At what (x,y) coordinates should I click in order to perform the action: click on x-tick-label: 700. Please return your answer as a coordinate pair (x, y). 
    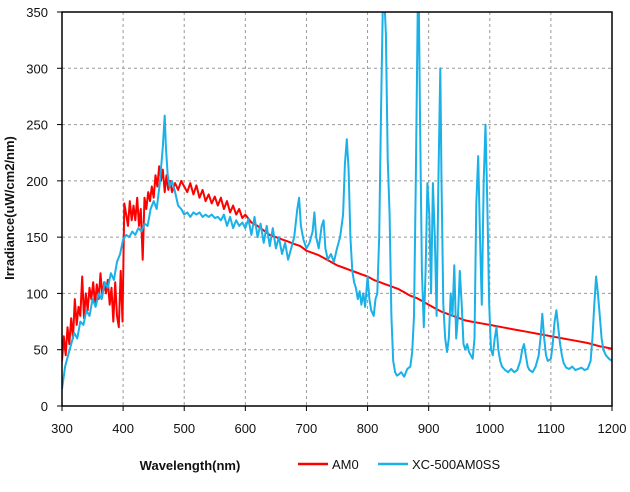
    Looking at the image, I should click on (307, 428).